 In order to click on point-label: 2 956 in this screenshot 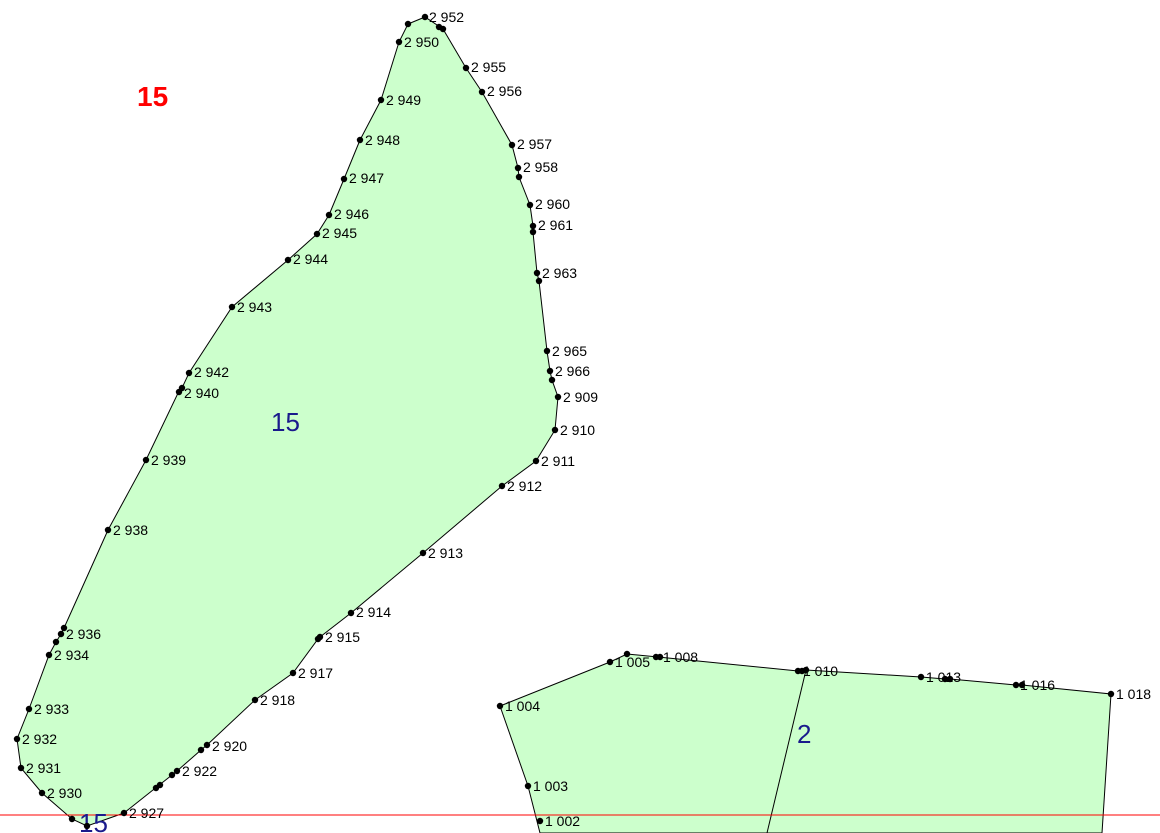, I will do `click(504, 91)`.